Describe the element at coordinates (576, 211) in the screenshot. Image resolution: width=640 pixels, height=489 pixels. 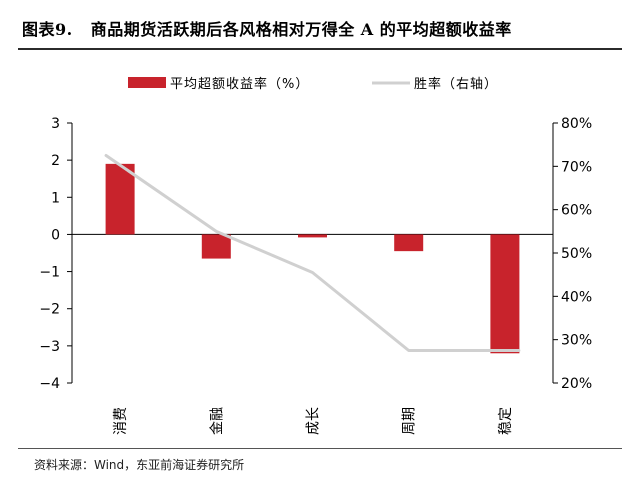
I see `y-right-tick-label: 60%` at that location.